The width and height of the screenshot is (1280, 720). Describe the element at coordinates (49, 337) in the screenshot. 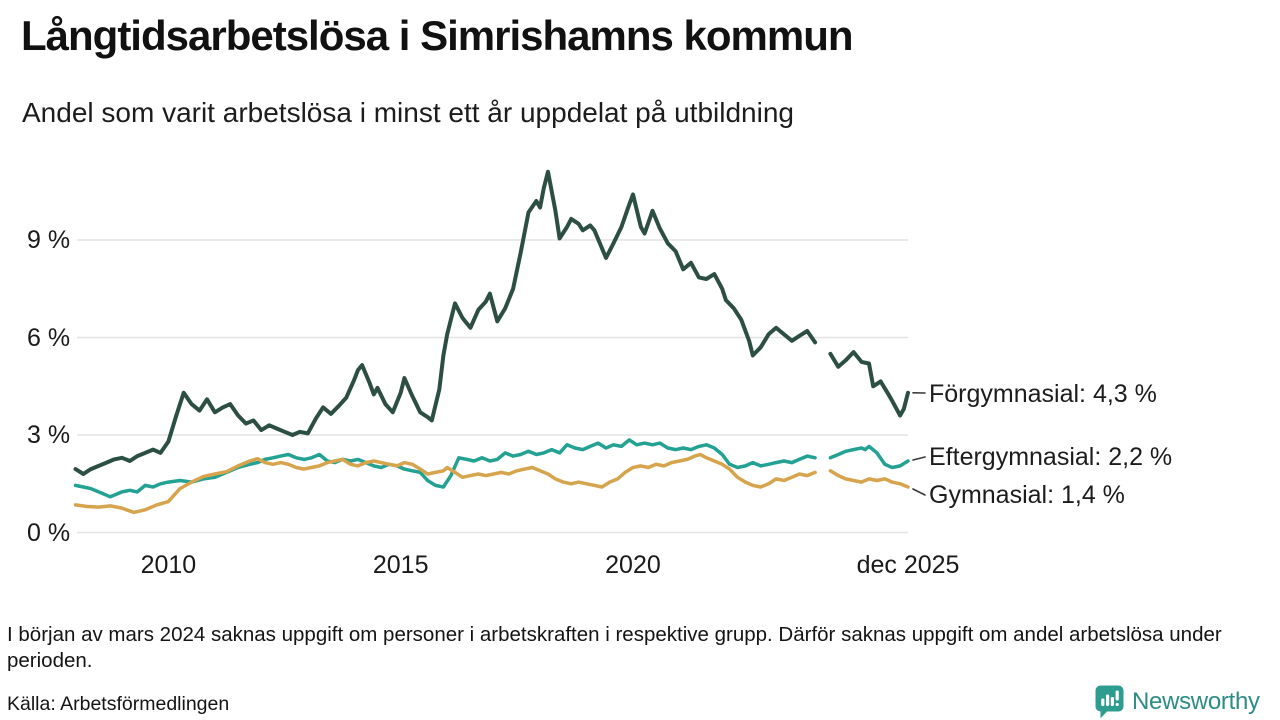

I see `y-axis-tick-6: 6 %` at that location.